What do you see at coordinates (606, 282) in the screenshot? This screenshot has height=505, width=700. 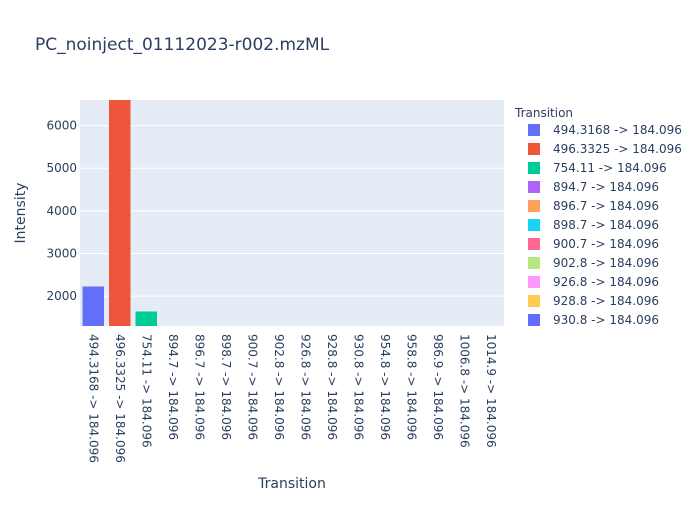 I see `legend-label: 926.8 -> 184.096` at bounding box center [606, 282].